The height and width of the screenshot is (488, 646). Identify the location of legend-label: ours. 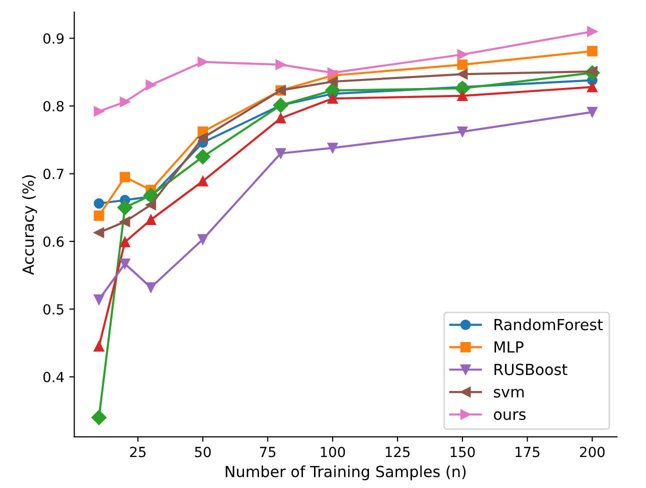
(510, 415).